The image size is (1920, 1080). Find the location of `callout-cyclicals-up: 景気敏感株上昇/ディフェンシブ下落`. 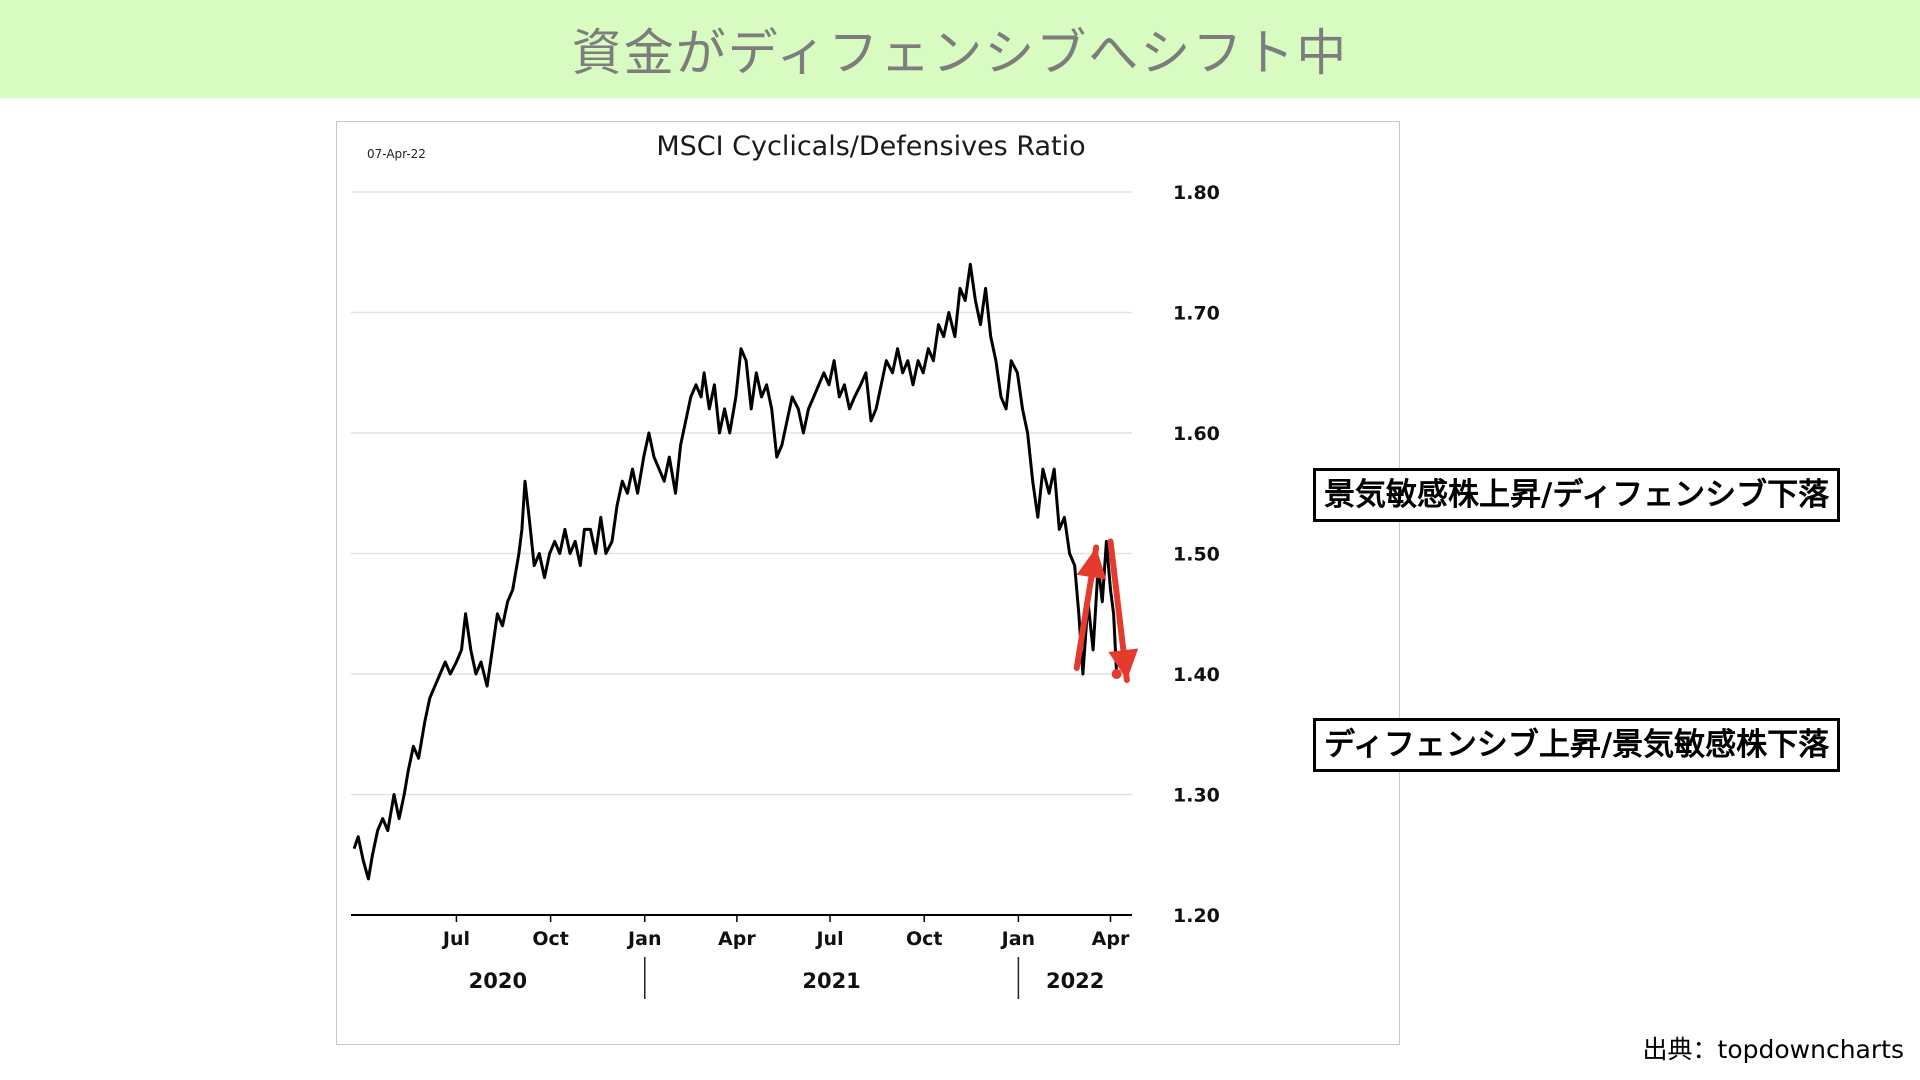

callout-cyclicals-up: 景気敏感株上昇/ディフェンシブ下落 is located at coordinates (1577, 495).